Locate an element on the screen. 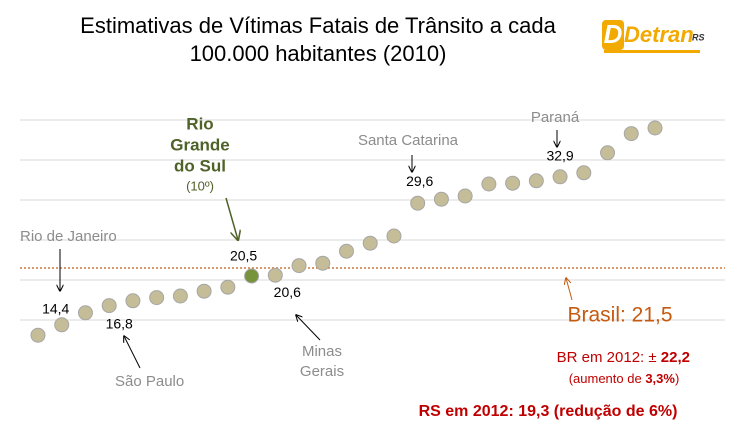 The image size is (736, 432). note-part: (aumento de is located at coordinates (607, 378).